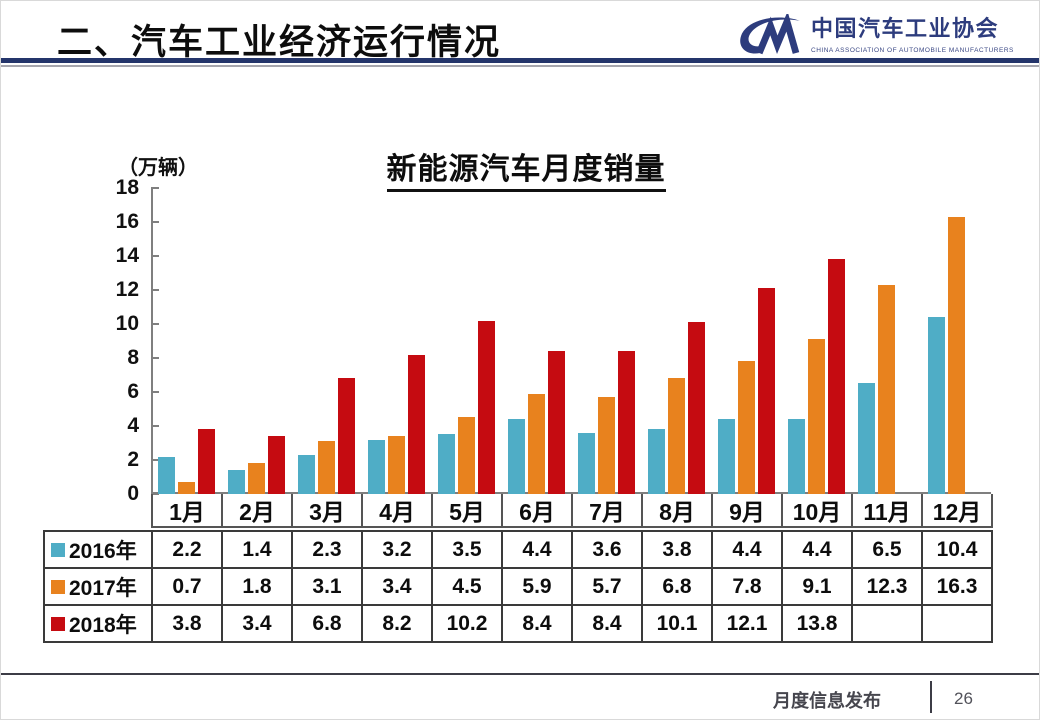 This screenshot has height=720, width=1040. I want to click on legend-swatch-2017年, so click(58, 586).